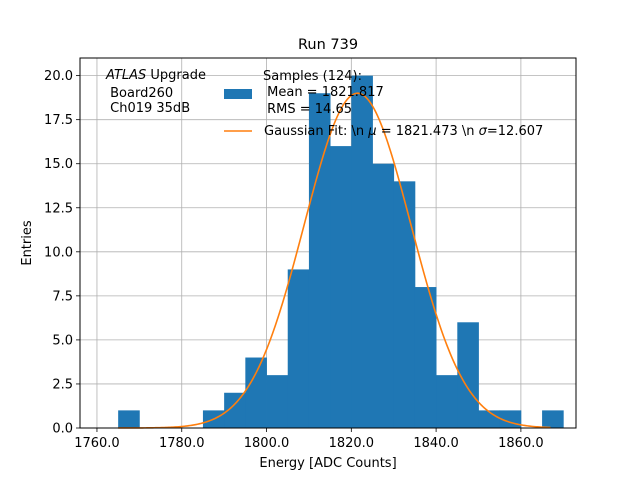 The image size is (640, 480). Describe the element at coordinates (352, 443) in the screenshot. I see `x-tick-label: 1820.0` at that location.